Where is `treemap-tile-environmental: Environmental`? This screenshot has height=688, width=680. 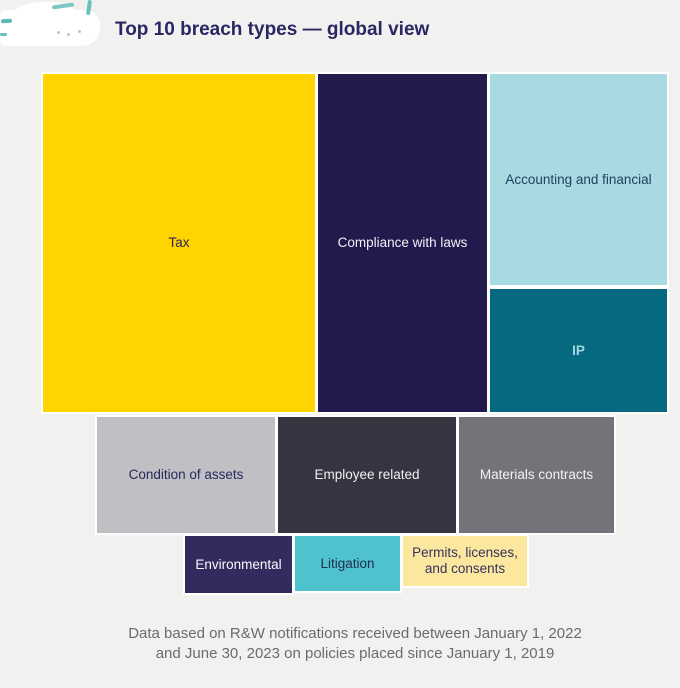
treemap-tile-environmental: Environmental is located at coordinates (238, 564).